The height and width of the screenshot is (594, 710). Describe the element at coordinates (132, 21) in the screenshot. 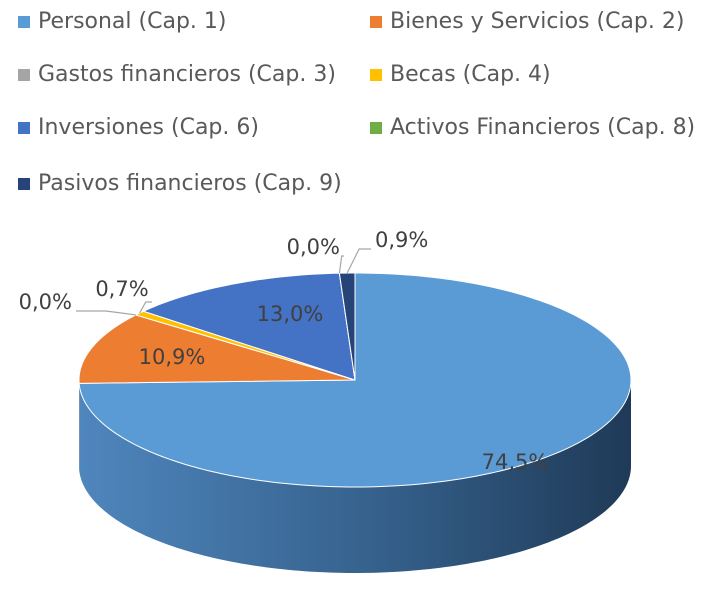

I see `legend-label: Personal (Cap. 1)` at that location.